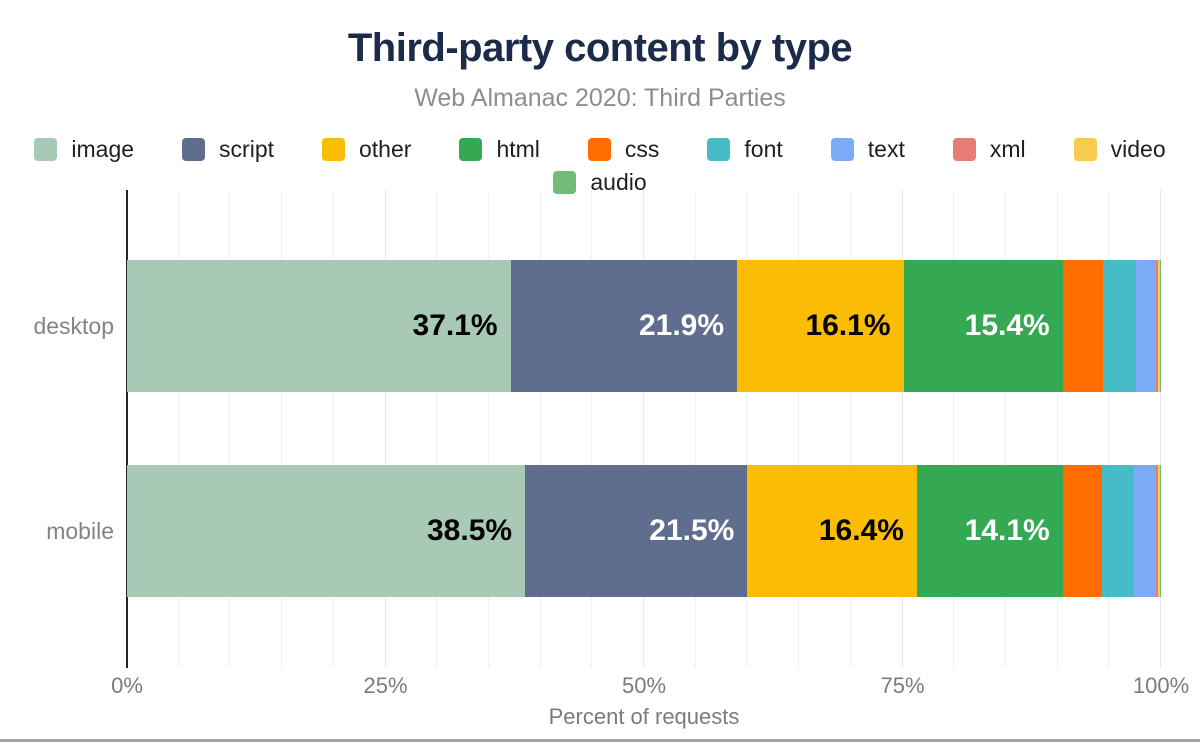 The image size is (1200, 742). I want to click on legend-swatch-xml, so click(964, 149).